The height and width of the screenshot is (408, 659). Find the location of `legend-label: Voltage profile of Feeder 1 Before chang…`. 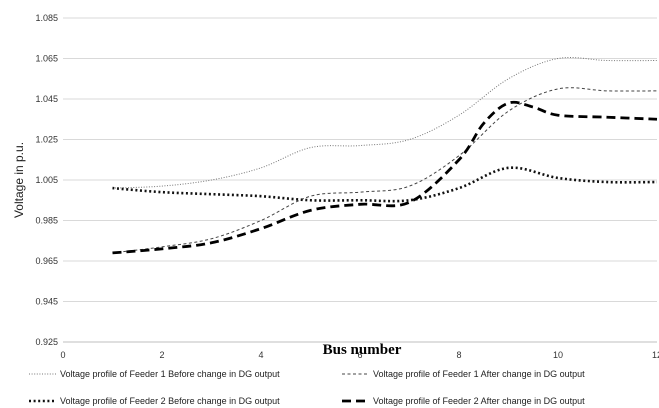

legend-label: Voltage profile of Feeder 1 Before chang… is located at coordinates (170, 374).